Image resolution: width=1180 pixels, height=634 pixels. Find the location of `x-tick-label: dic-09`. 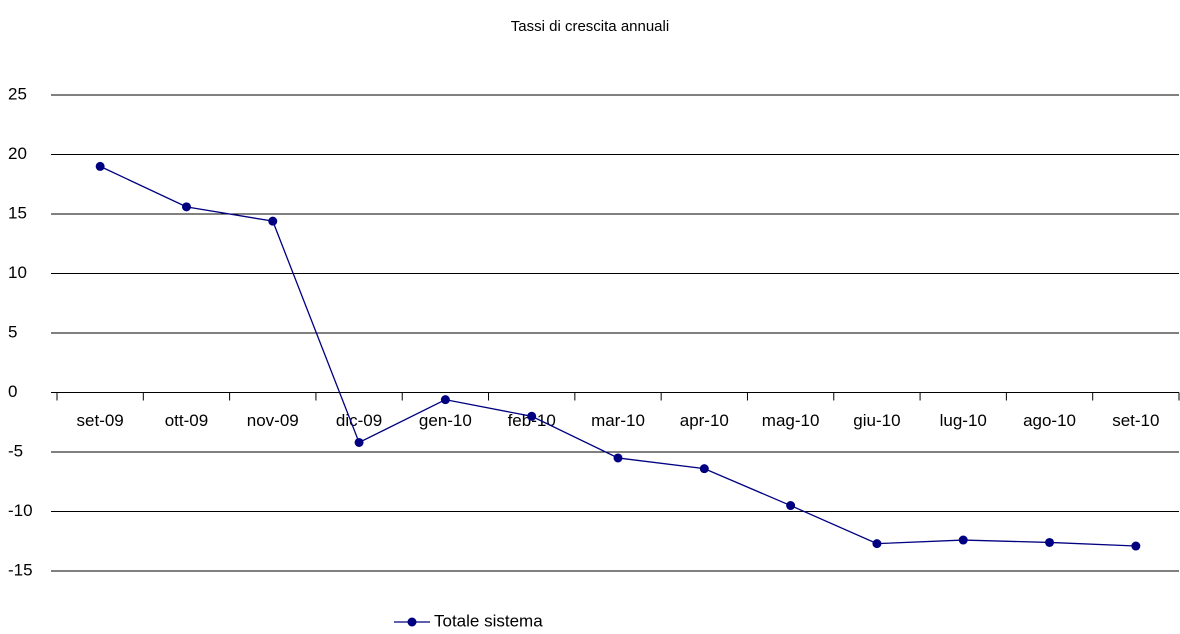

x-tick-label: dic-09 is located at coordinates (359, 420).